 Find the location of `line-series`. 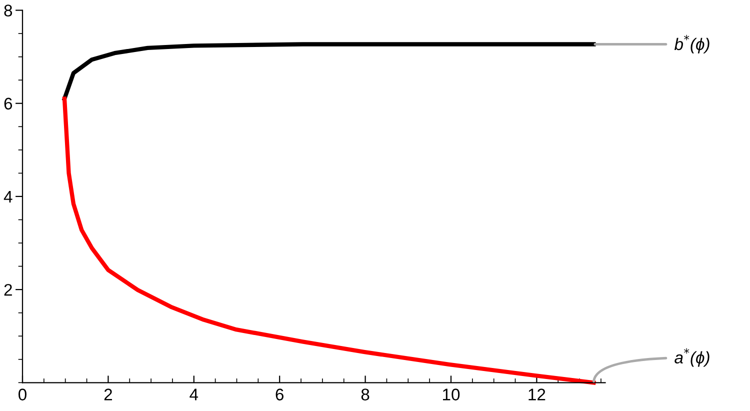

line-series is located at coordinates (329, 71).